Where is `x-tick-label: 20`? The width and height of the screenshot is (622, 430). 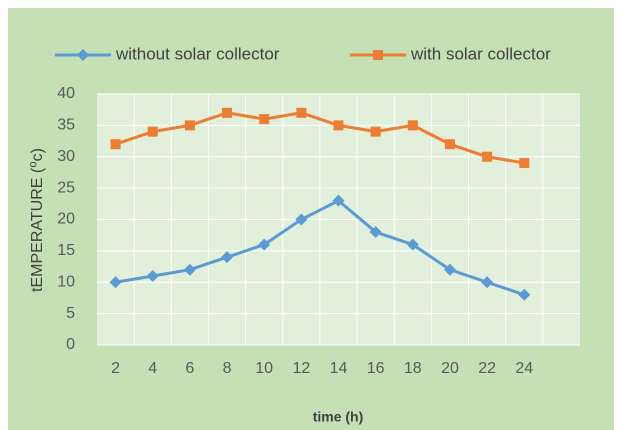
x-tick-label: 20 is located at coordinates (450, 368).